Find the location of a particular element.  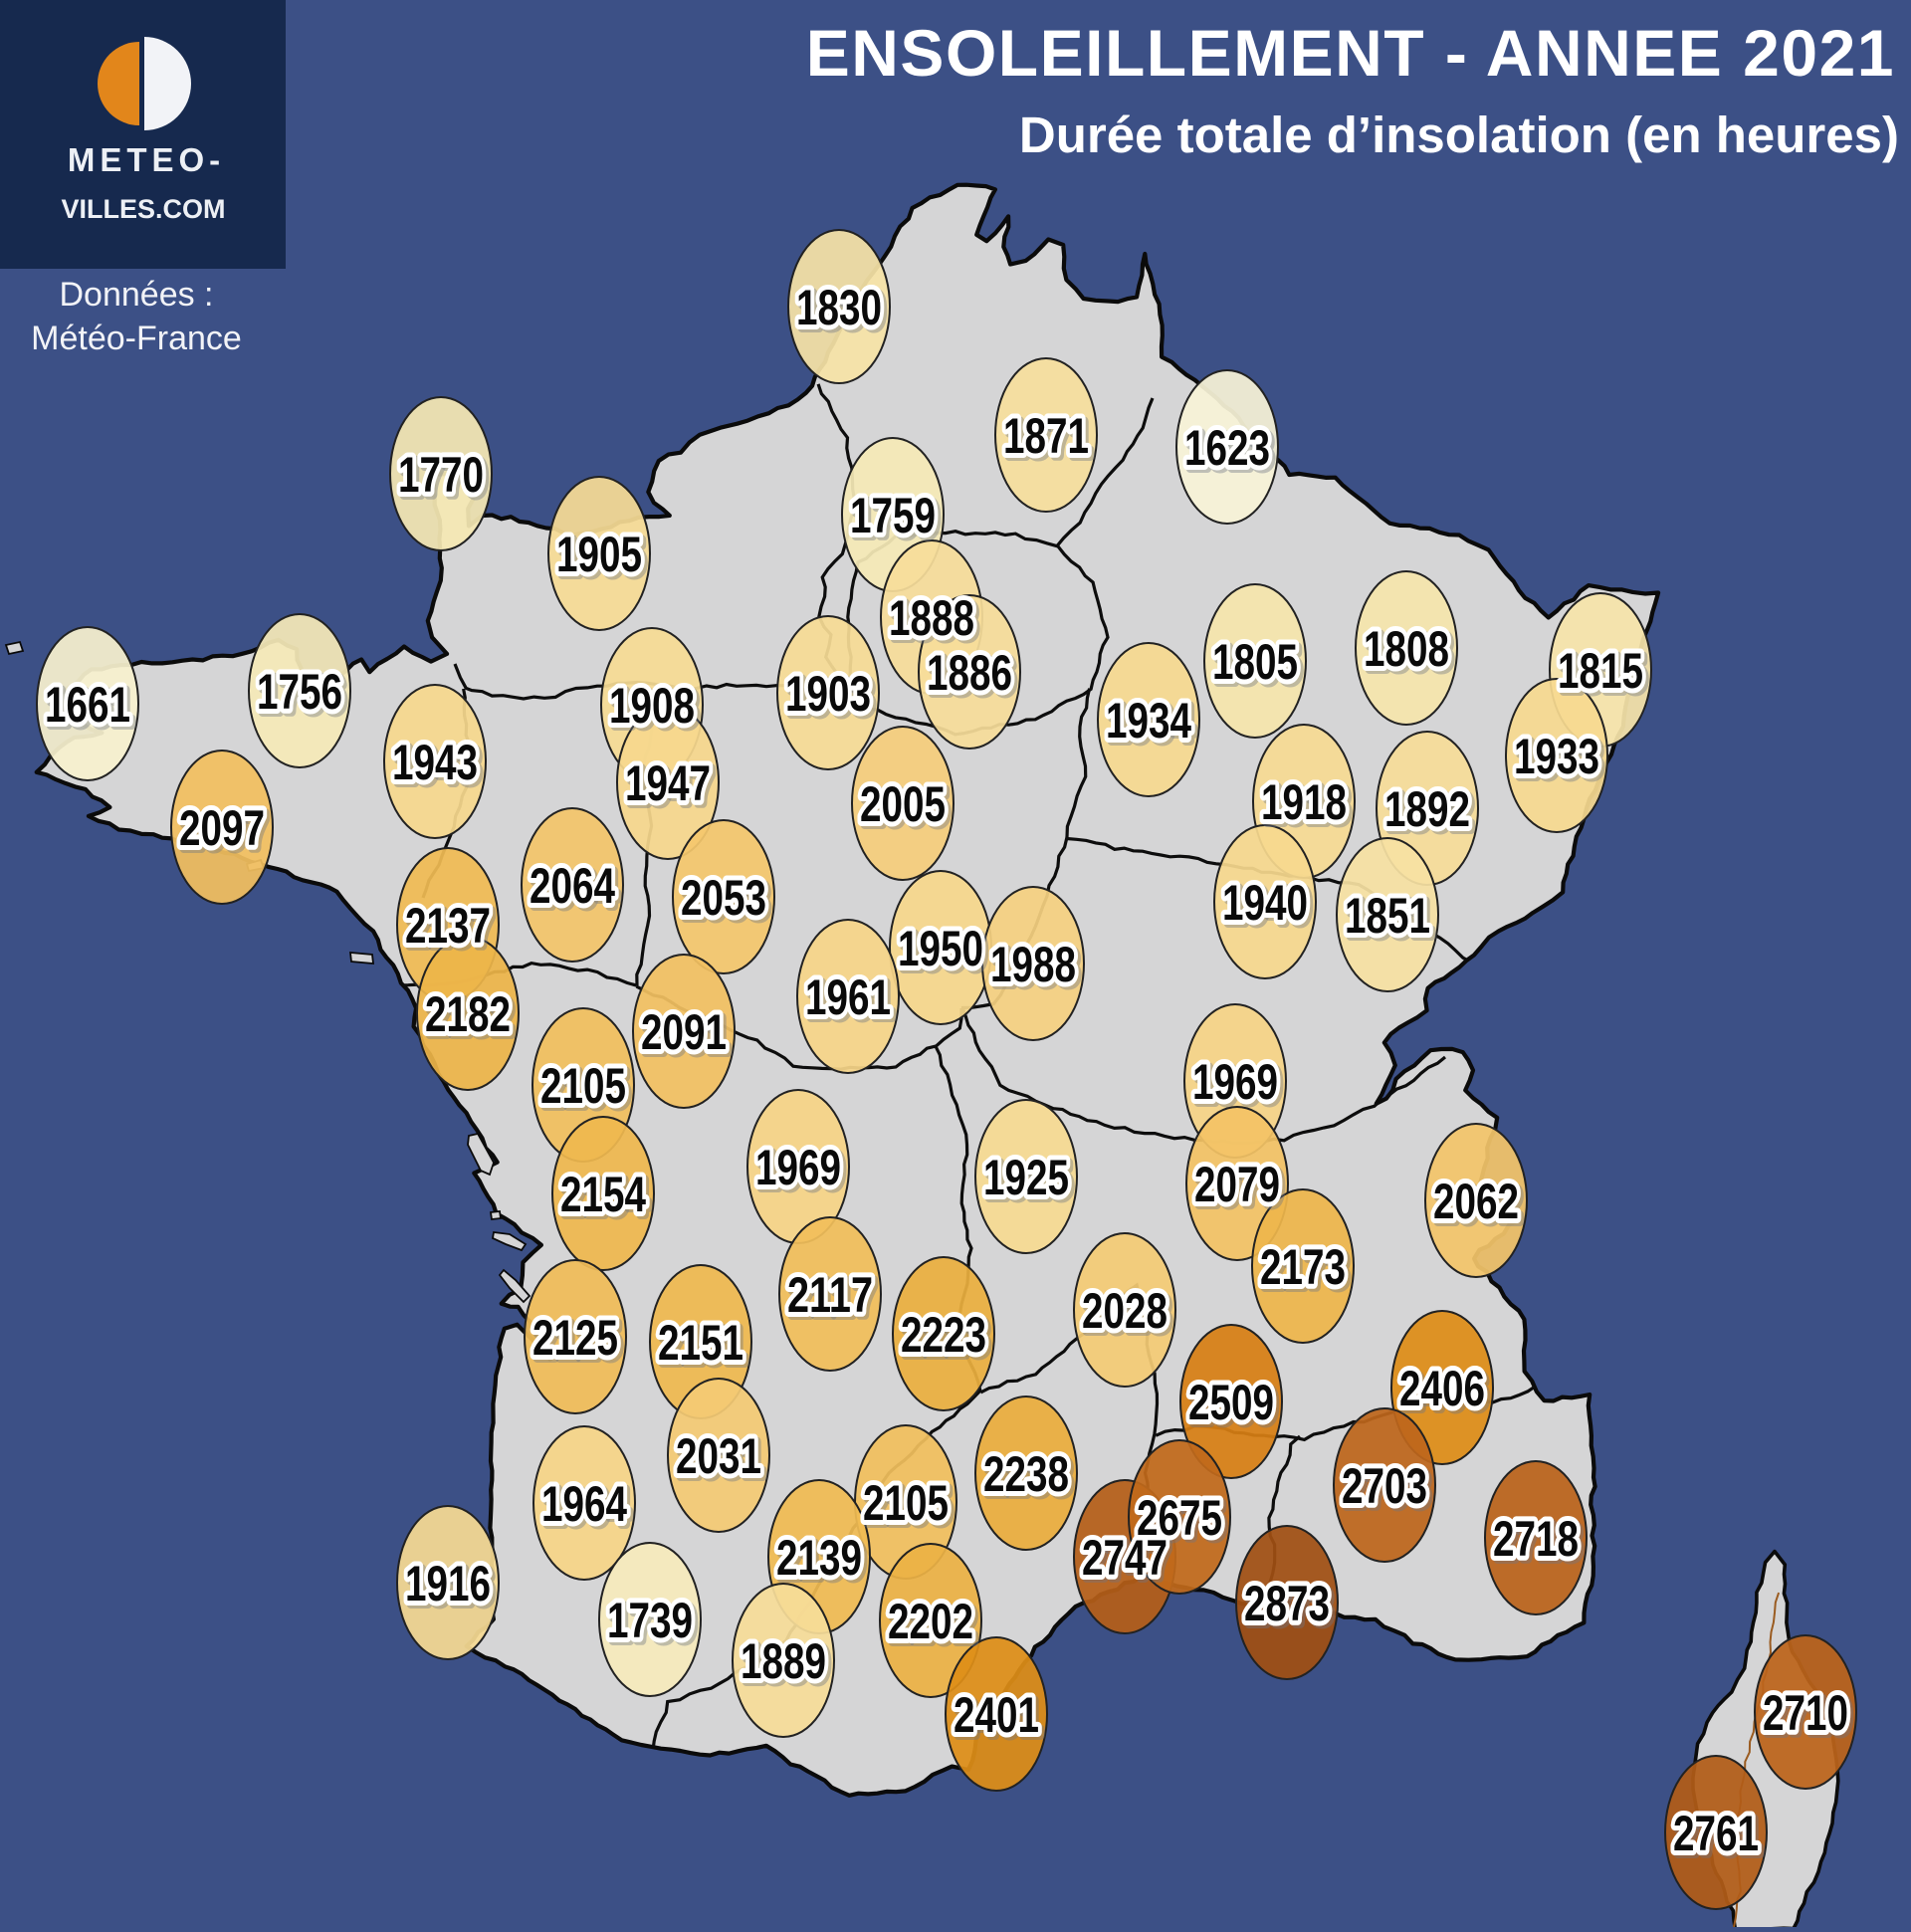

svg-text: 2509 is located at coordinates (1231, 1402).